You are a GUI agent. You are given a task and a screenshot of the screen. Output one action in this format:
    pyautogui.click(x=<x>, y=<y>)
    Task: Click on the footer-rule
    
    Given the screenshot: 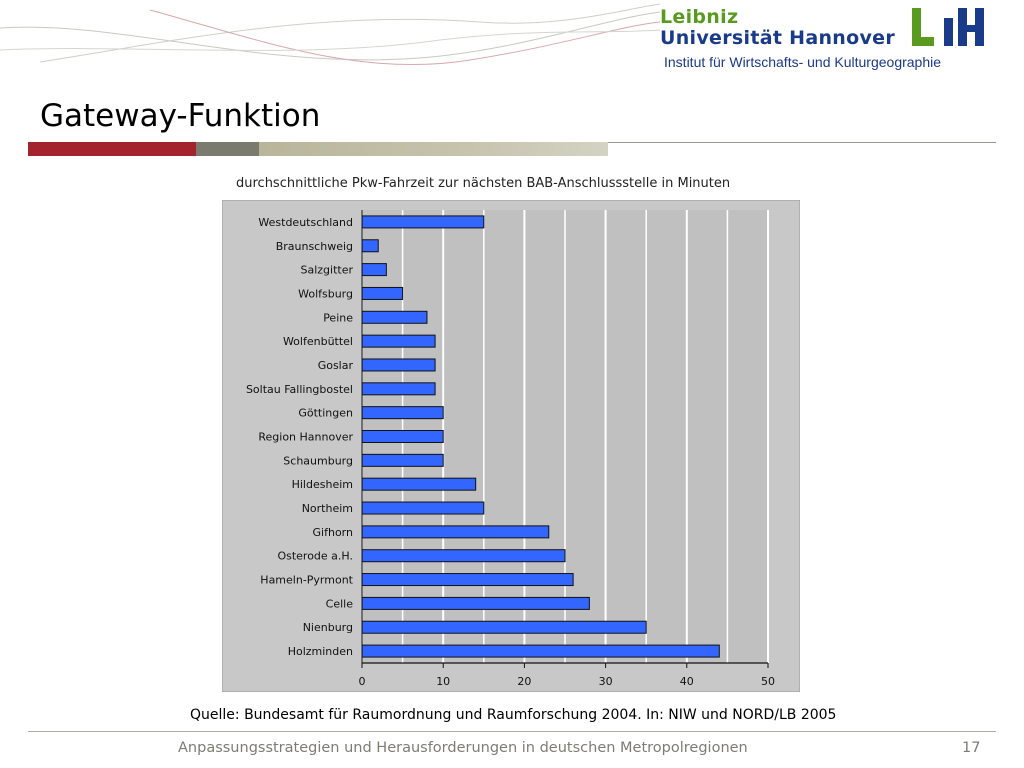 What is the action you would take?
    pyautogui.click(x=512, y=731)
    